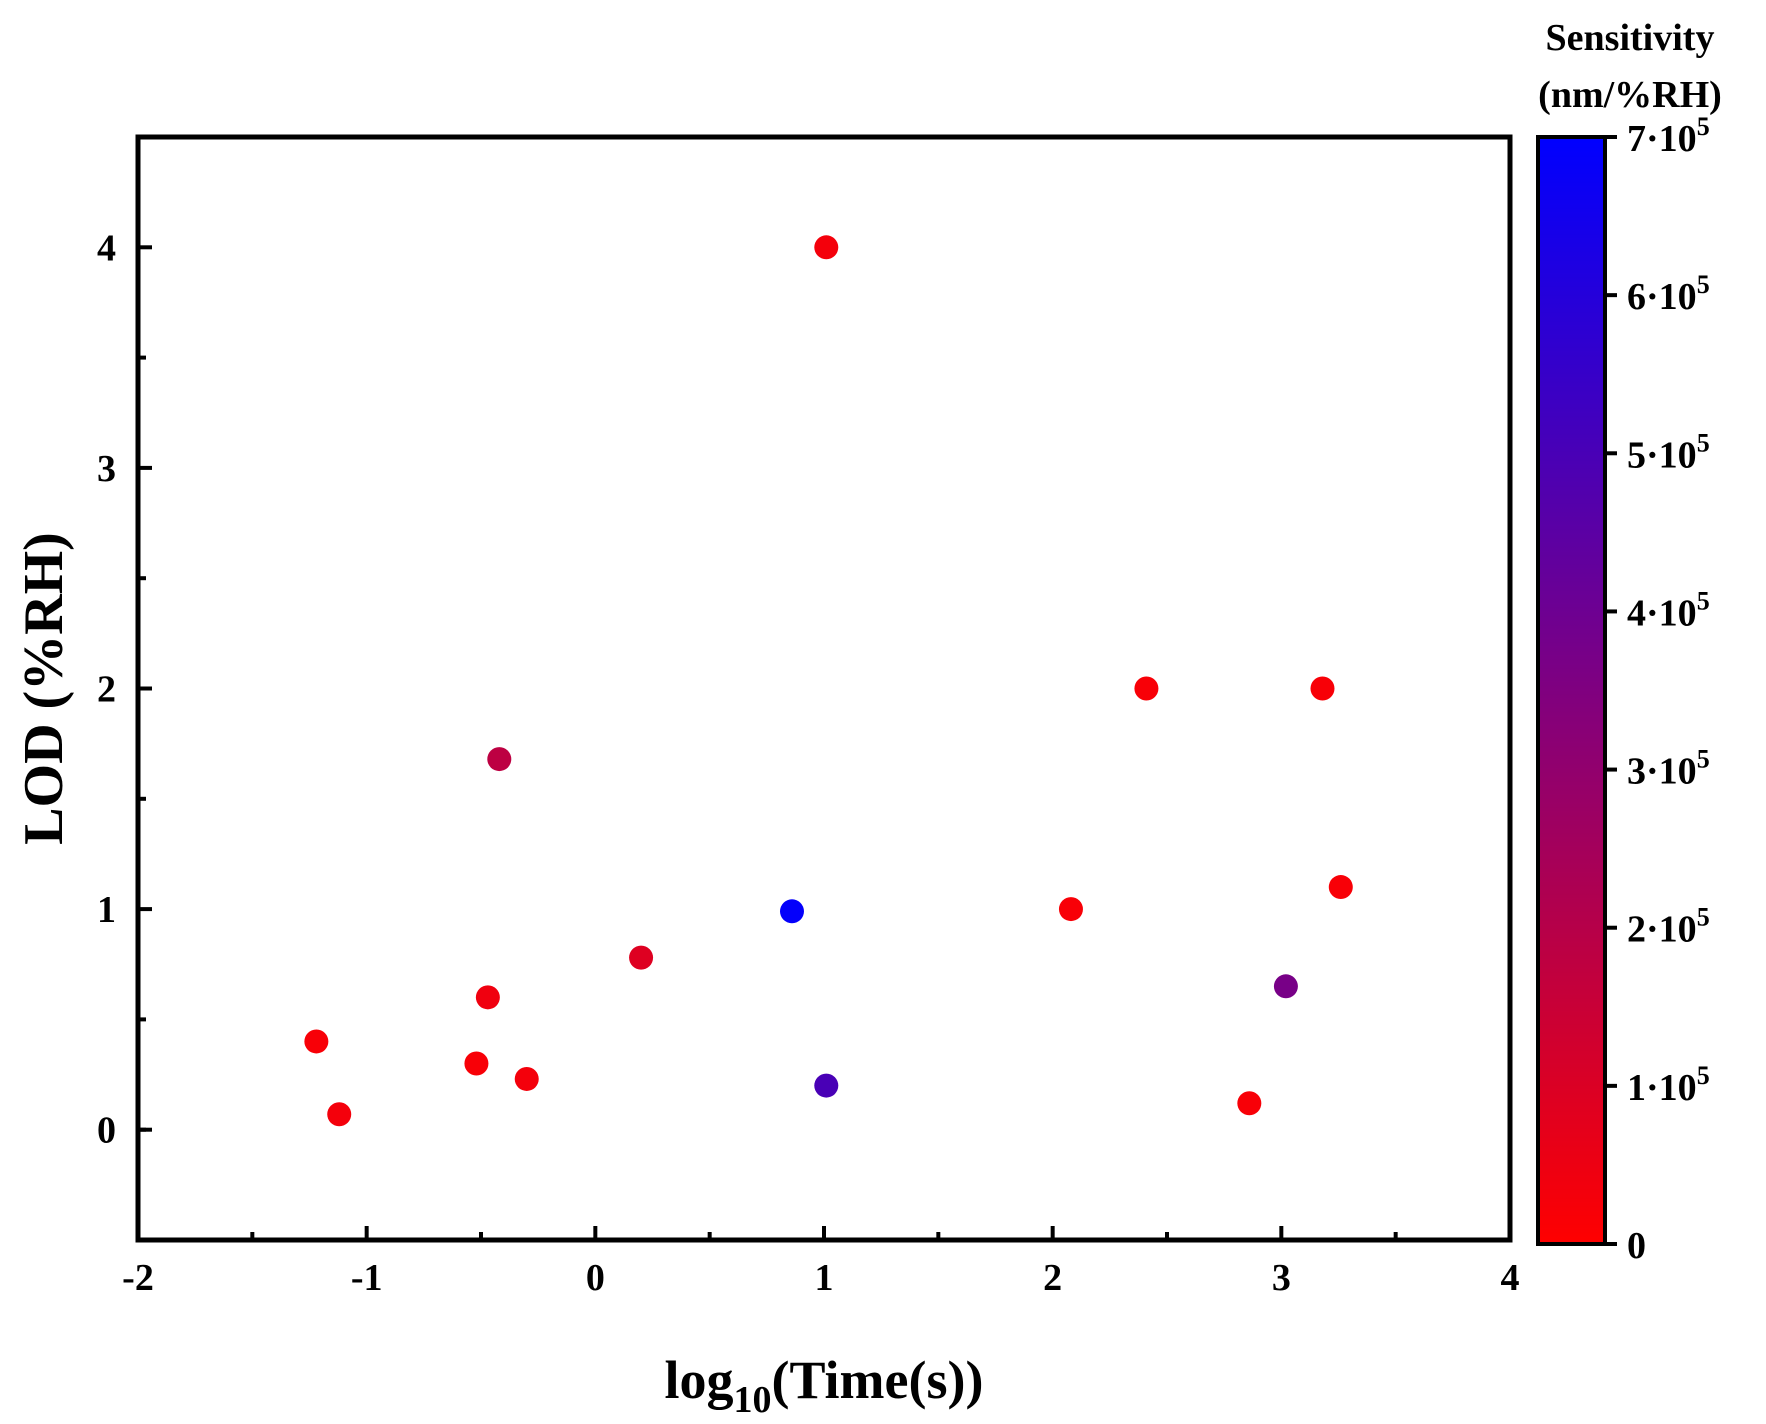  Describe the element at coordinates (1510, 1278) in the screenshot. I see `x-tick-label: 4` at that location.